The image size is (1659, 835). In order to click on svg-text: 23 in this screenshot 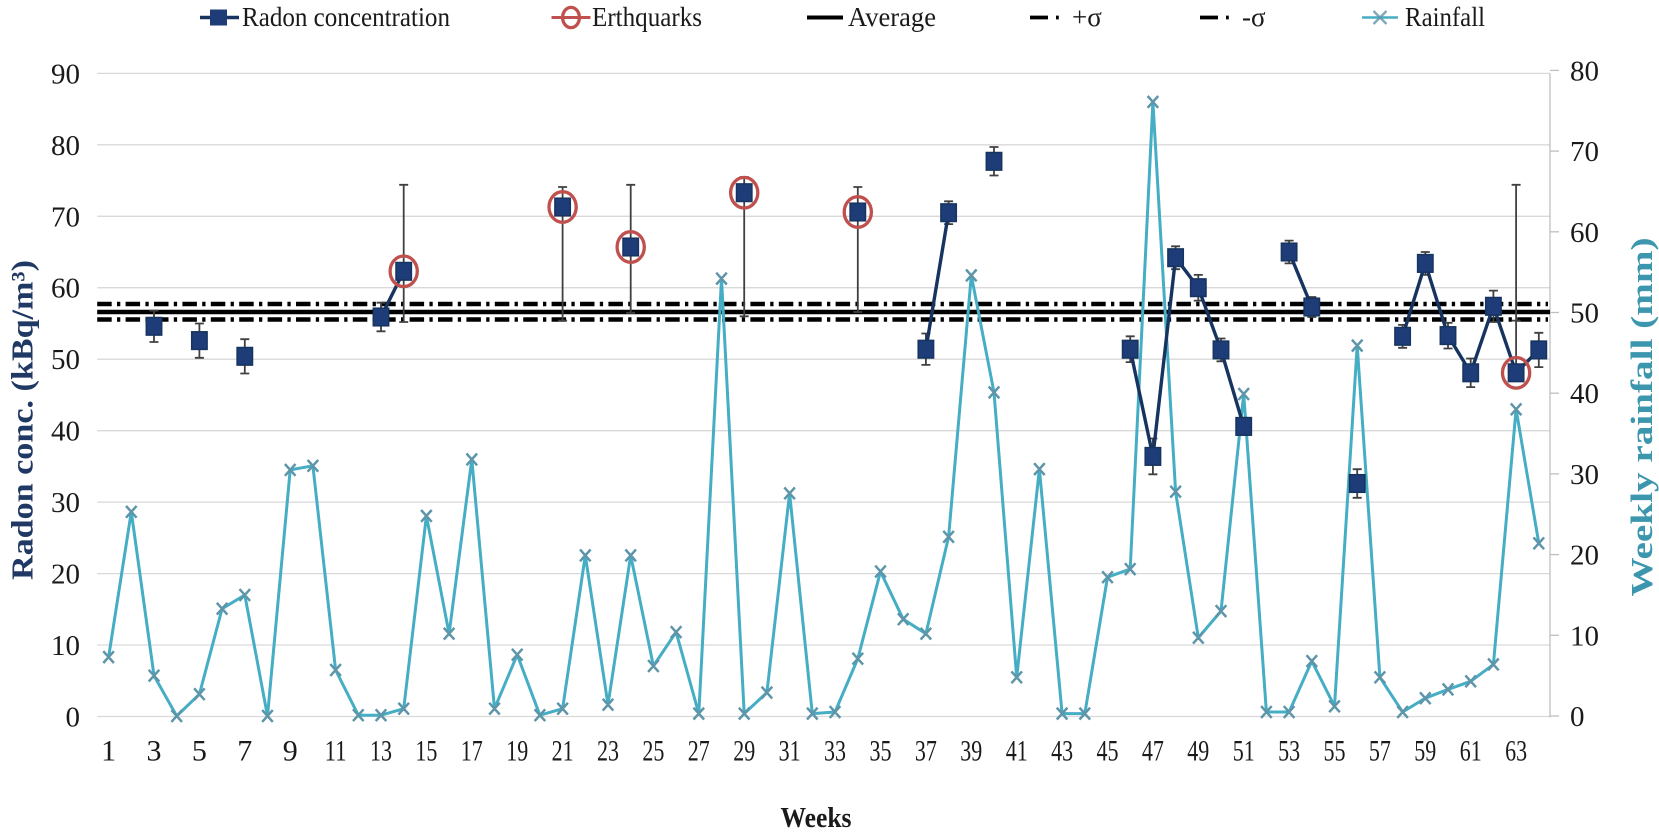, I will do `click(608, 751)`.